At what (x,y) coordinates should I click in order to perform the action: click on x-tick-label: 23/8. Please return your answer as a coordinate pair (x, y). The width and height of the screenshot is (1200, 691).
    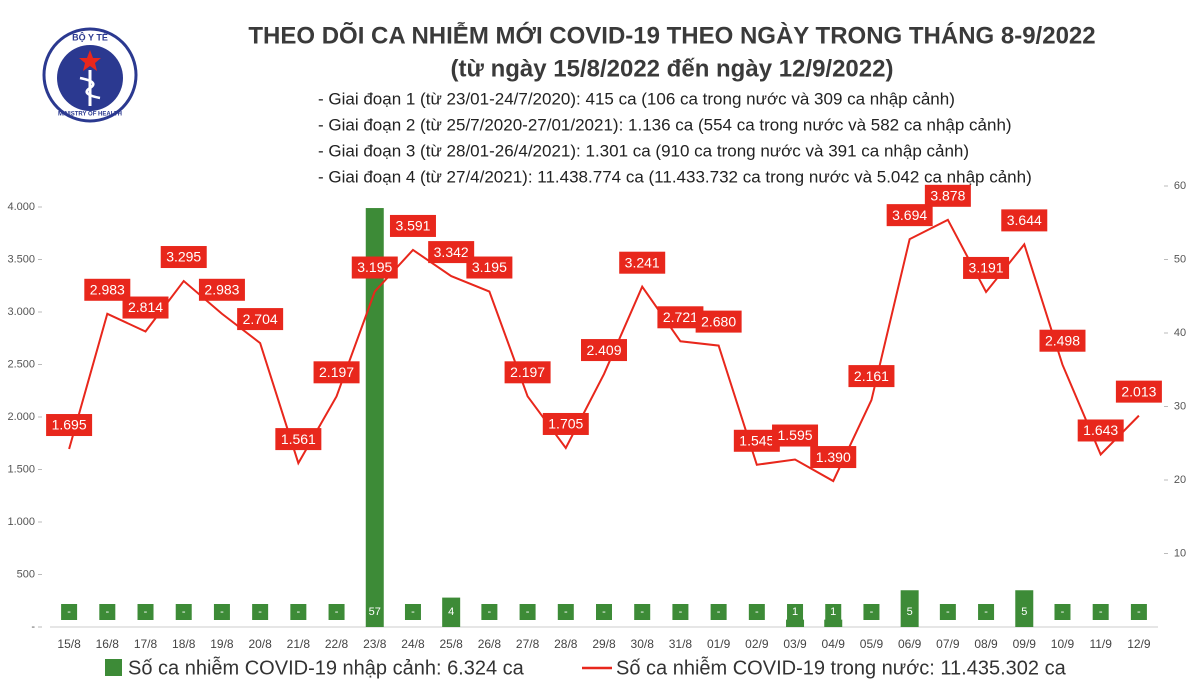
    Looking at the image, I should click on (375, 644).